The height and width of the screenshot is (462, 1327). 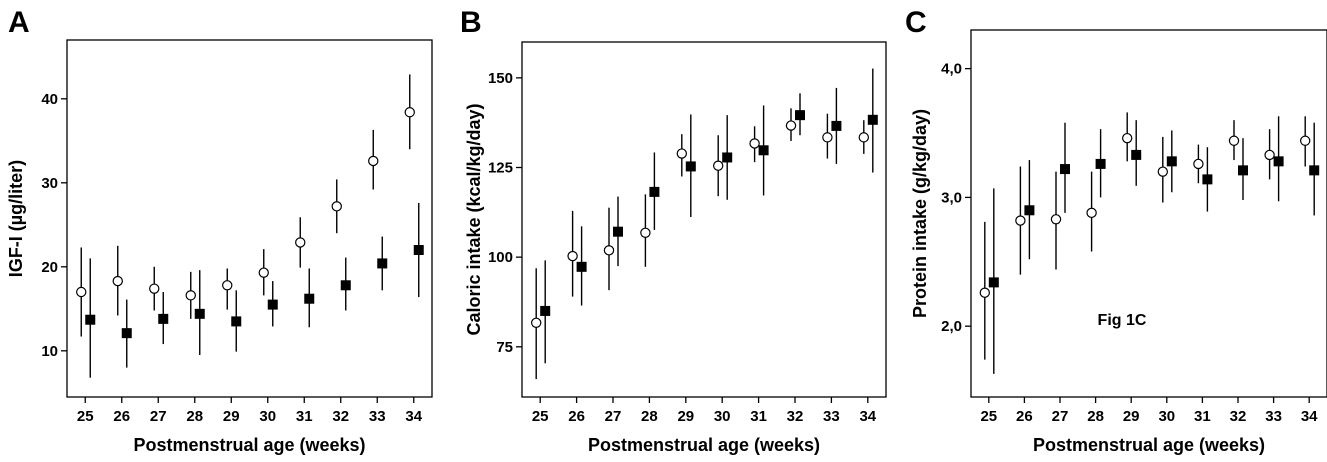 What do you see at coordinates (49, 351) in the screenshot?
I see `y-tick-label: 10` at bounding box center [49, 351].